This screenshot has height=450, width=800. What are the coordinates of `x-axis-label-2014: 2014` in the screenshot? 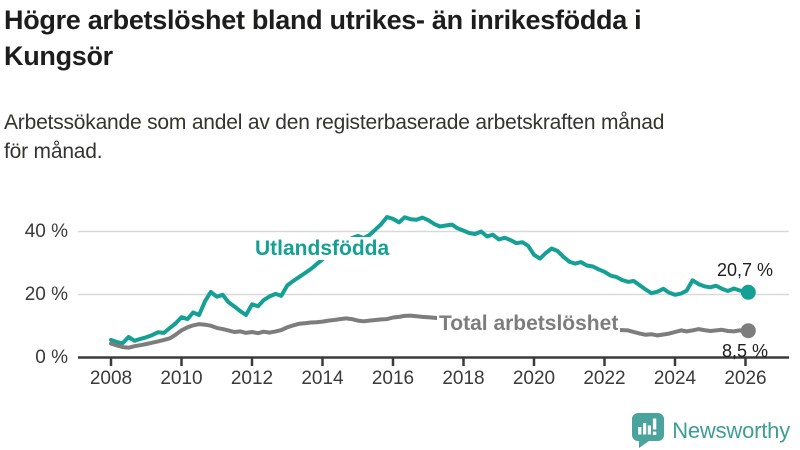 It's located at (322, 378).